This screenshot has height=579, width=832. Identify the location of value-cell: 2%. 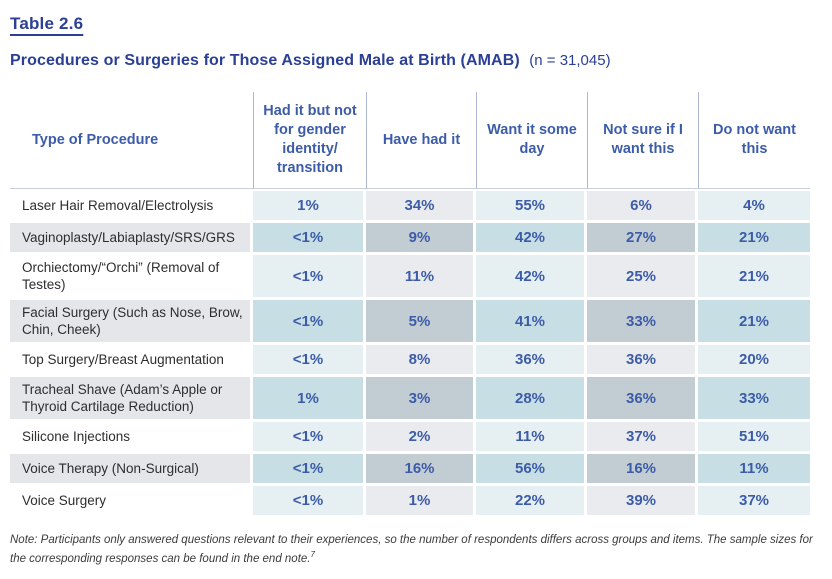
(421, 438).